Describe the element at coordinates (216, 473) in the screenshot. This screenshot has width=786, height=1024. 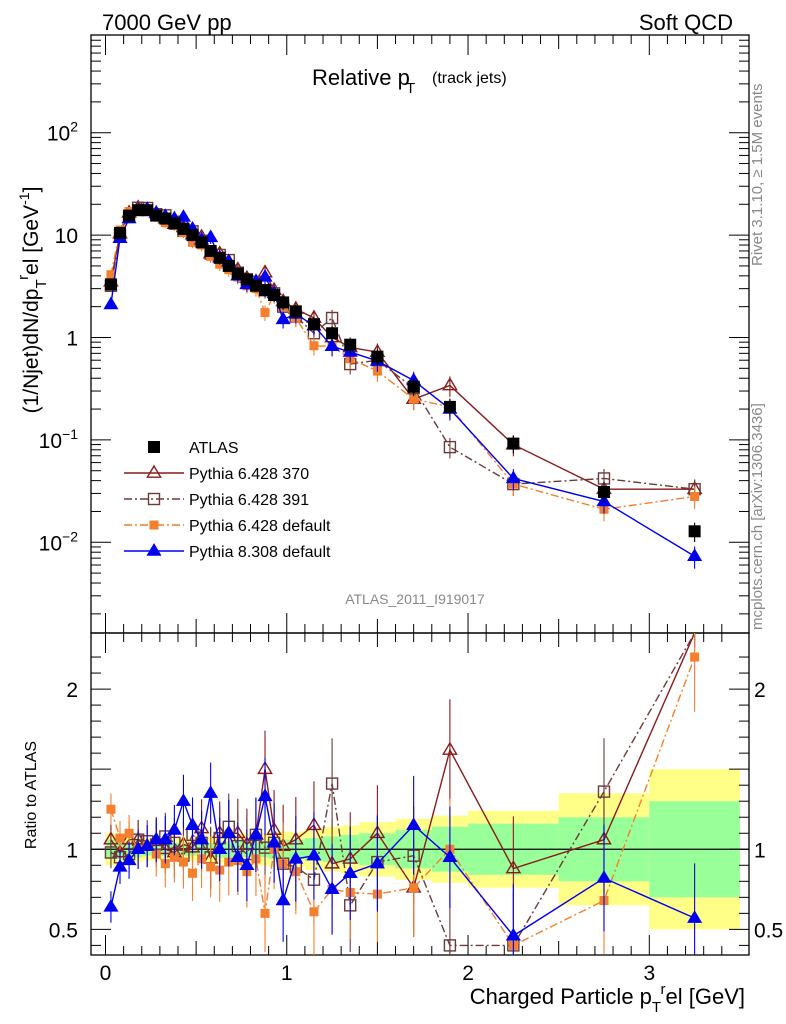
I see `legend-entry: Pythia 6.428 370` at that location.